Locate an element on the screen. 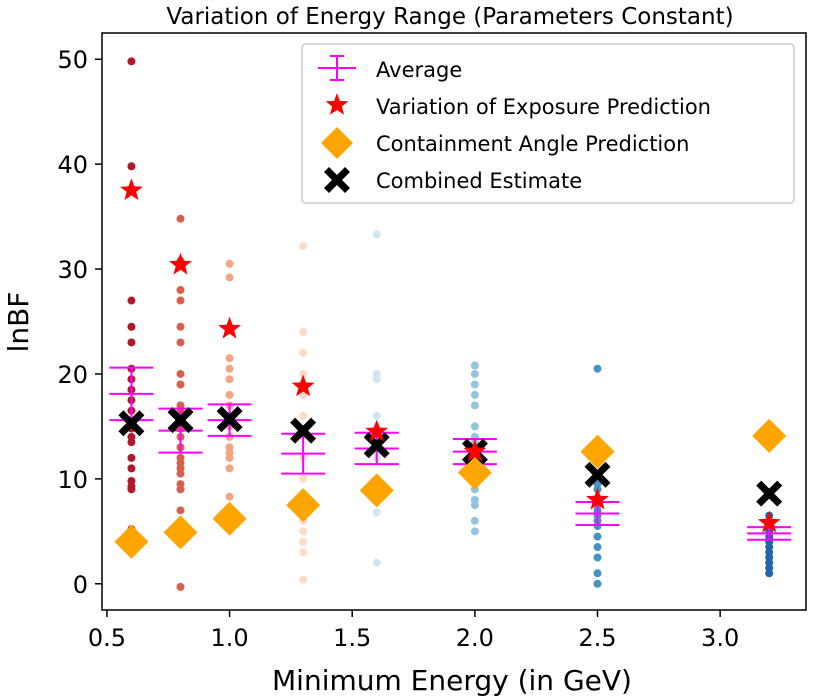 The image size is (814, 698). y-tick-label: 30 is located at coordinates (72, 270).